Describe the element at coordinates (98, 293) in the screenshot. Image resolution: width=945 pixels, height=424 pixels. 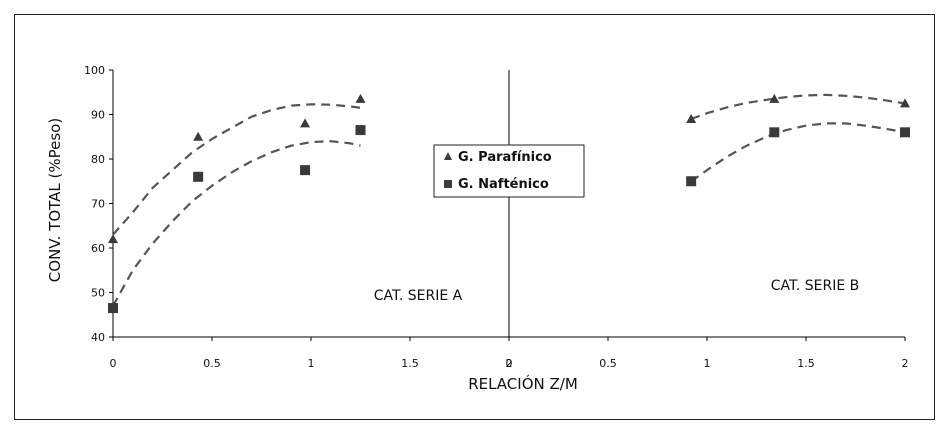
I see `y-tick-label: 50` at that location.